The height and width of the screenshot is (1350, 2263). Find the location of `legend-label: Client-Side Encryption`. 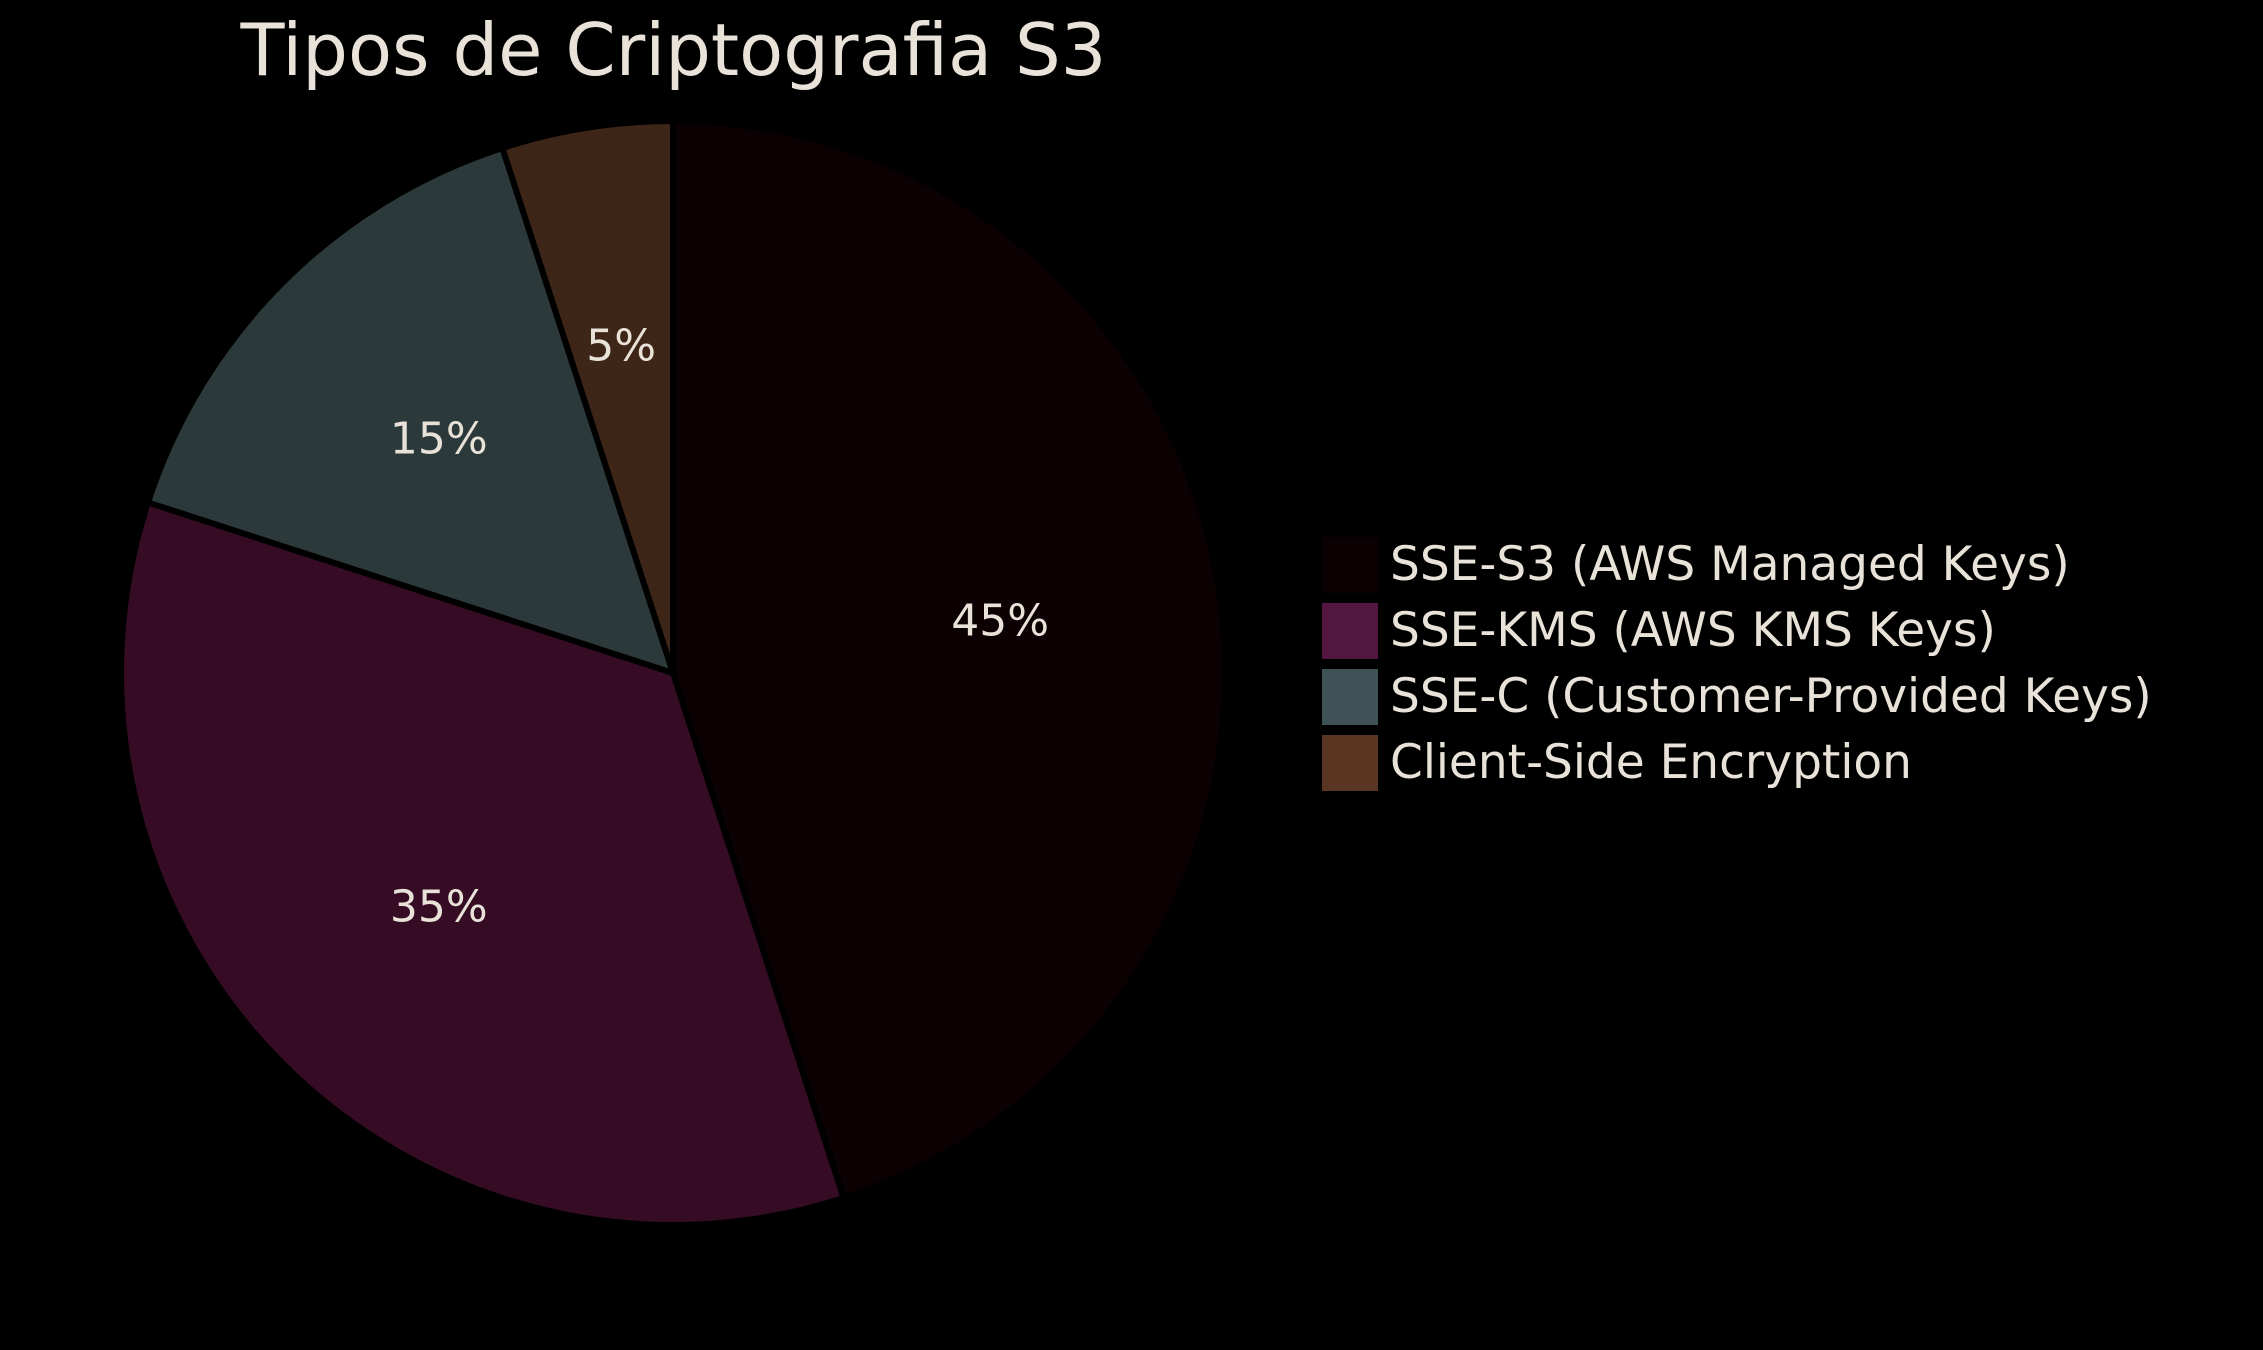

legend-label: Client-Side Encryption is located at coordinates (1651, 762).